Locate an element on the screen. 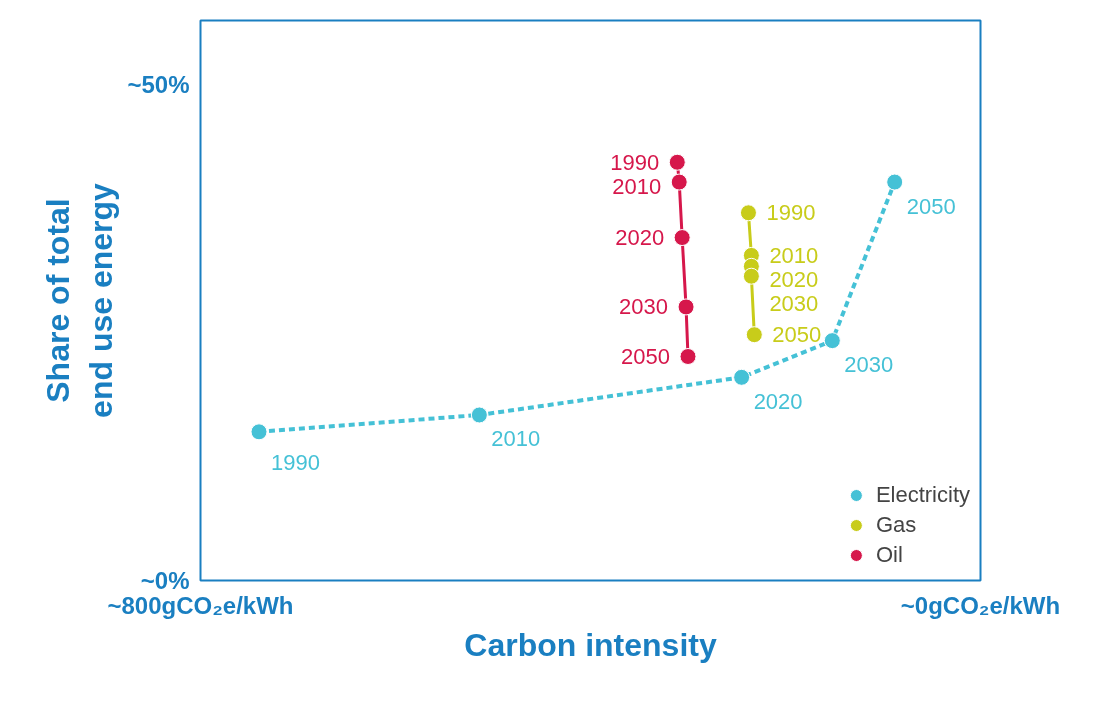 This screenshot has width=1104, height=715. legend-label: Electricity is located at coordinates (922, 495).